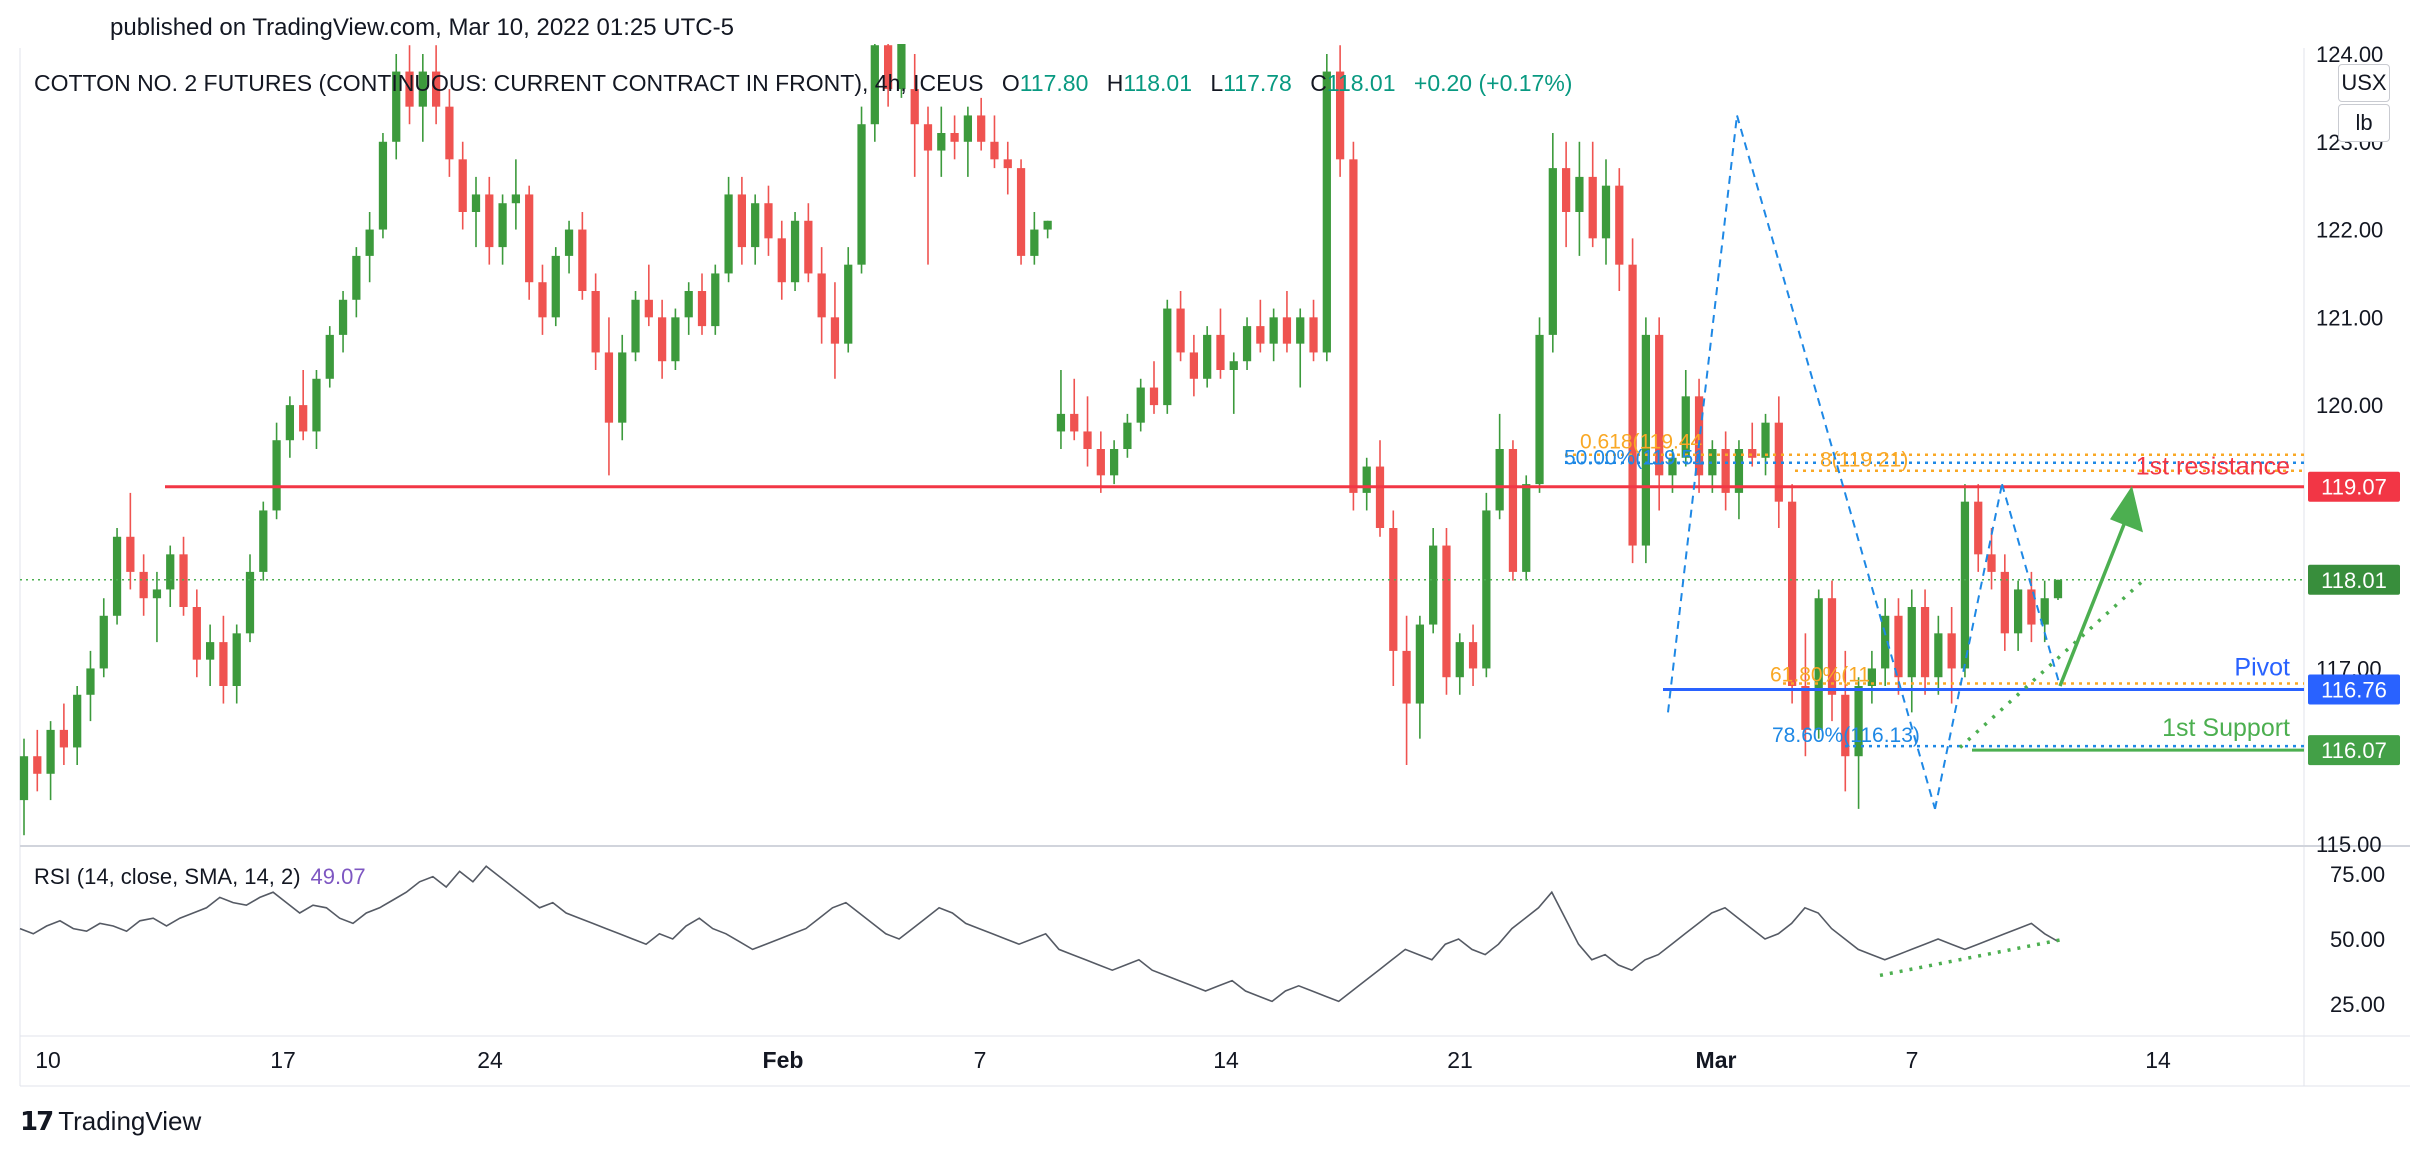  What do you see at coordinates (2364, 123) in the screenshot?
I see `measure-unit-button: lb` at bounding box center [2364, 123].